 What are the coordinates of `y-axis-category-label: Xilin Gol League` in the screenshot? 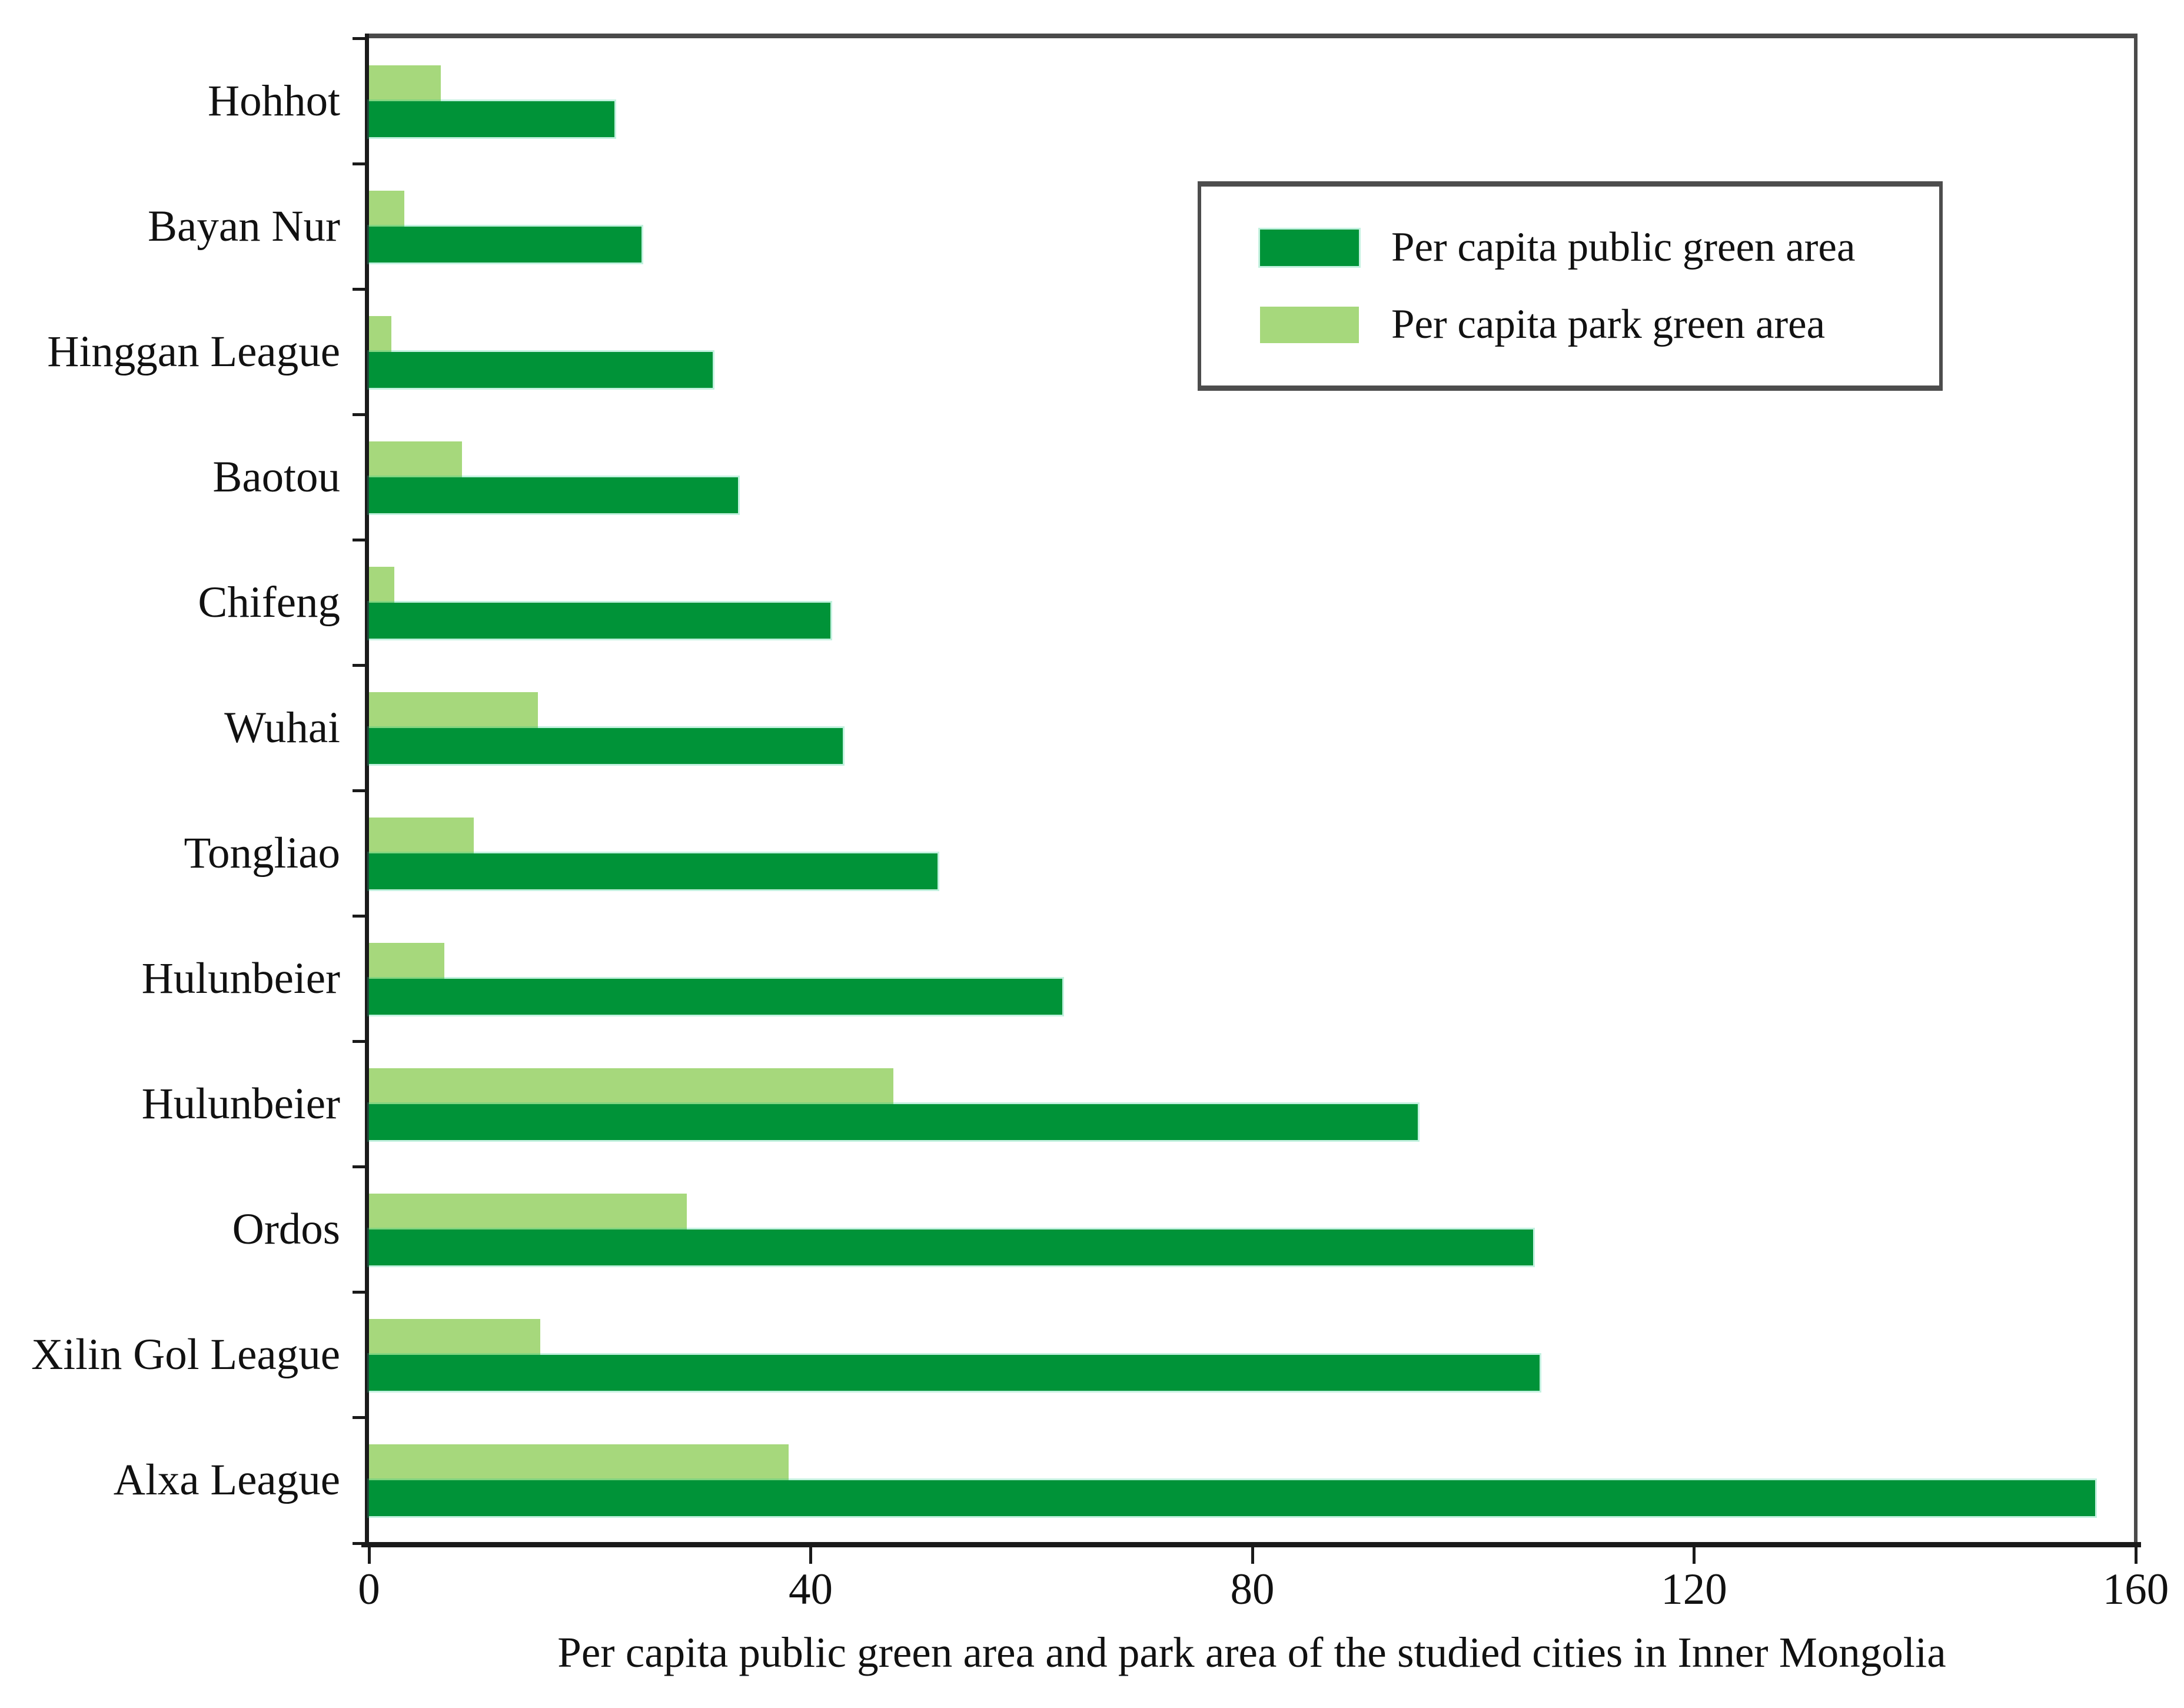 It's located at (185, 1355).